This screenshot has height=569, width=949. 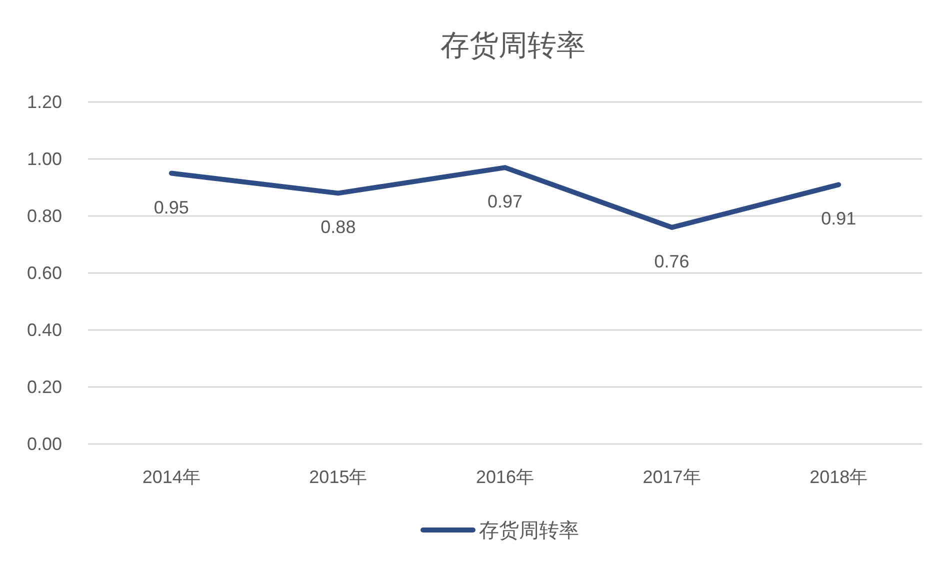 What do you see at coordinates (171, 207) in the screenshot?
I see `data-label: 0.95` at bounding box center [171, 207].